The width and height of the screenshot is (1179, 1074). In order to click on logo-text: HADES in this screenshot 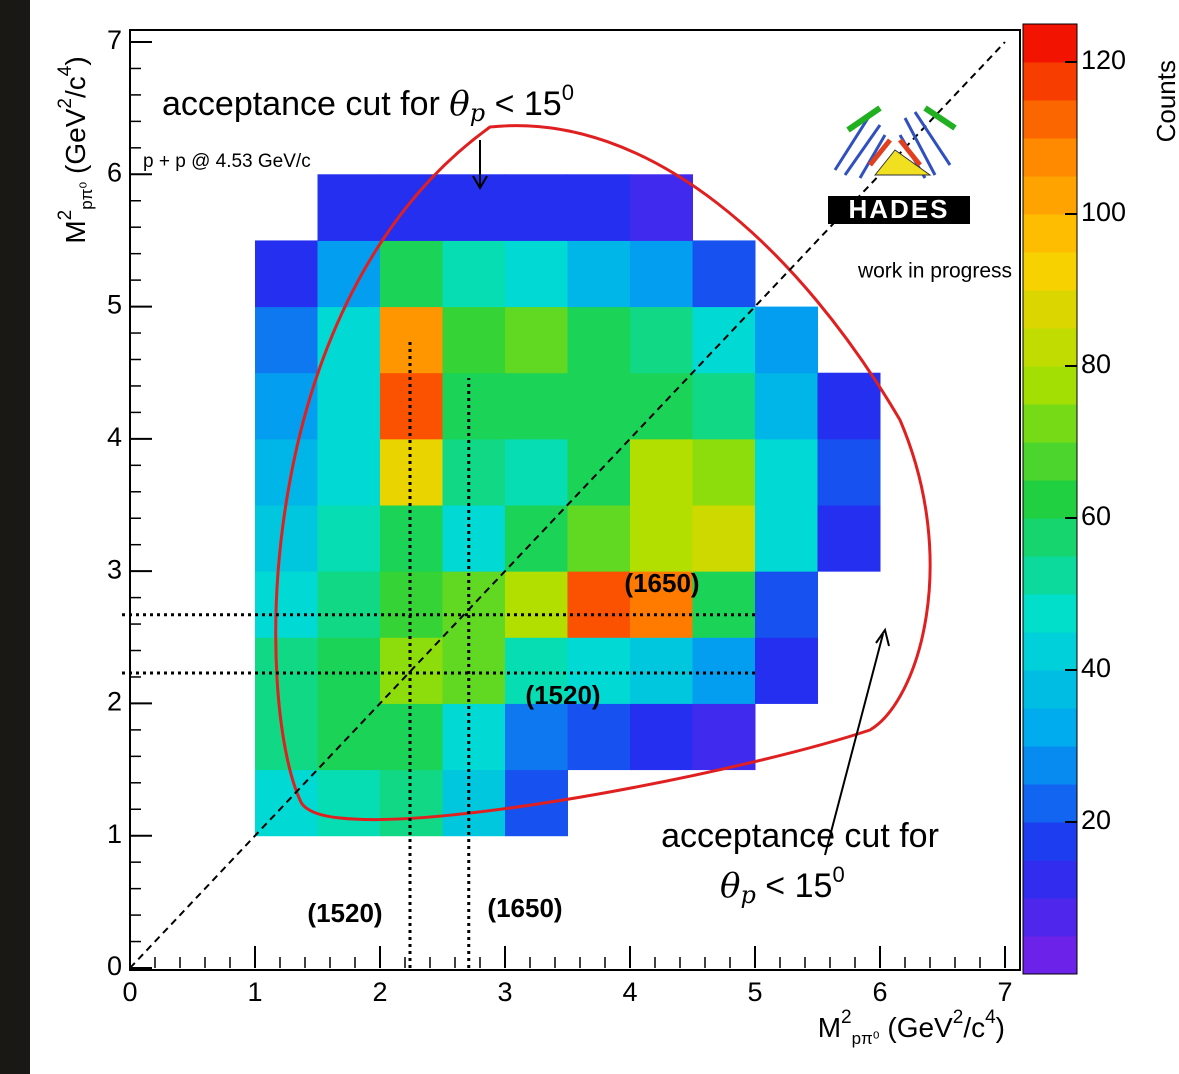, I will do `click(898, 209)`.